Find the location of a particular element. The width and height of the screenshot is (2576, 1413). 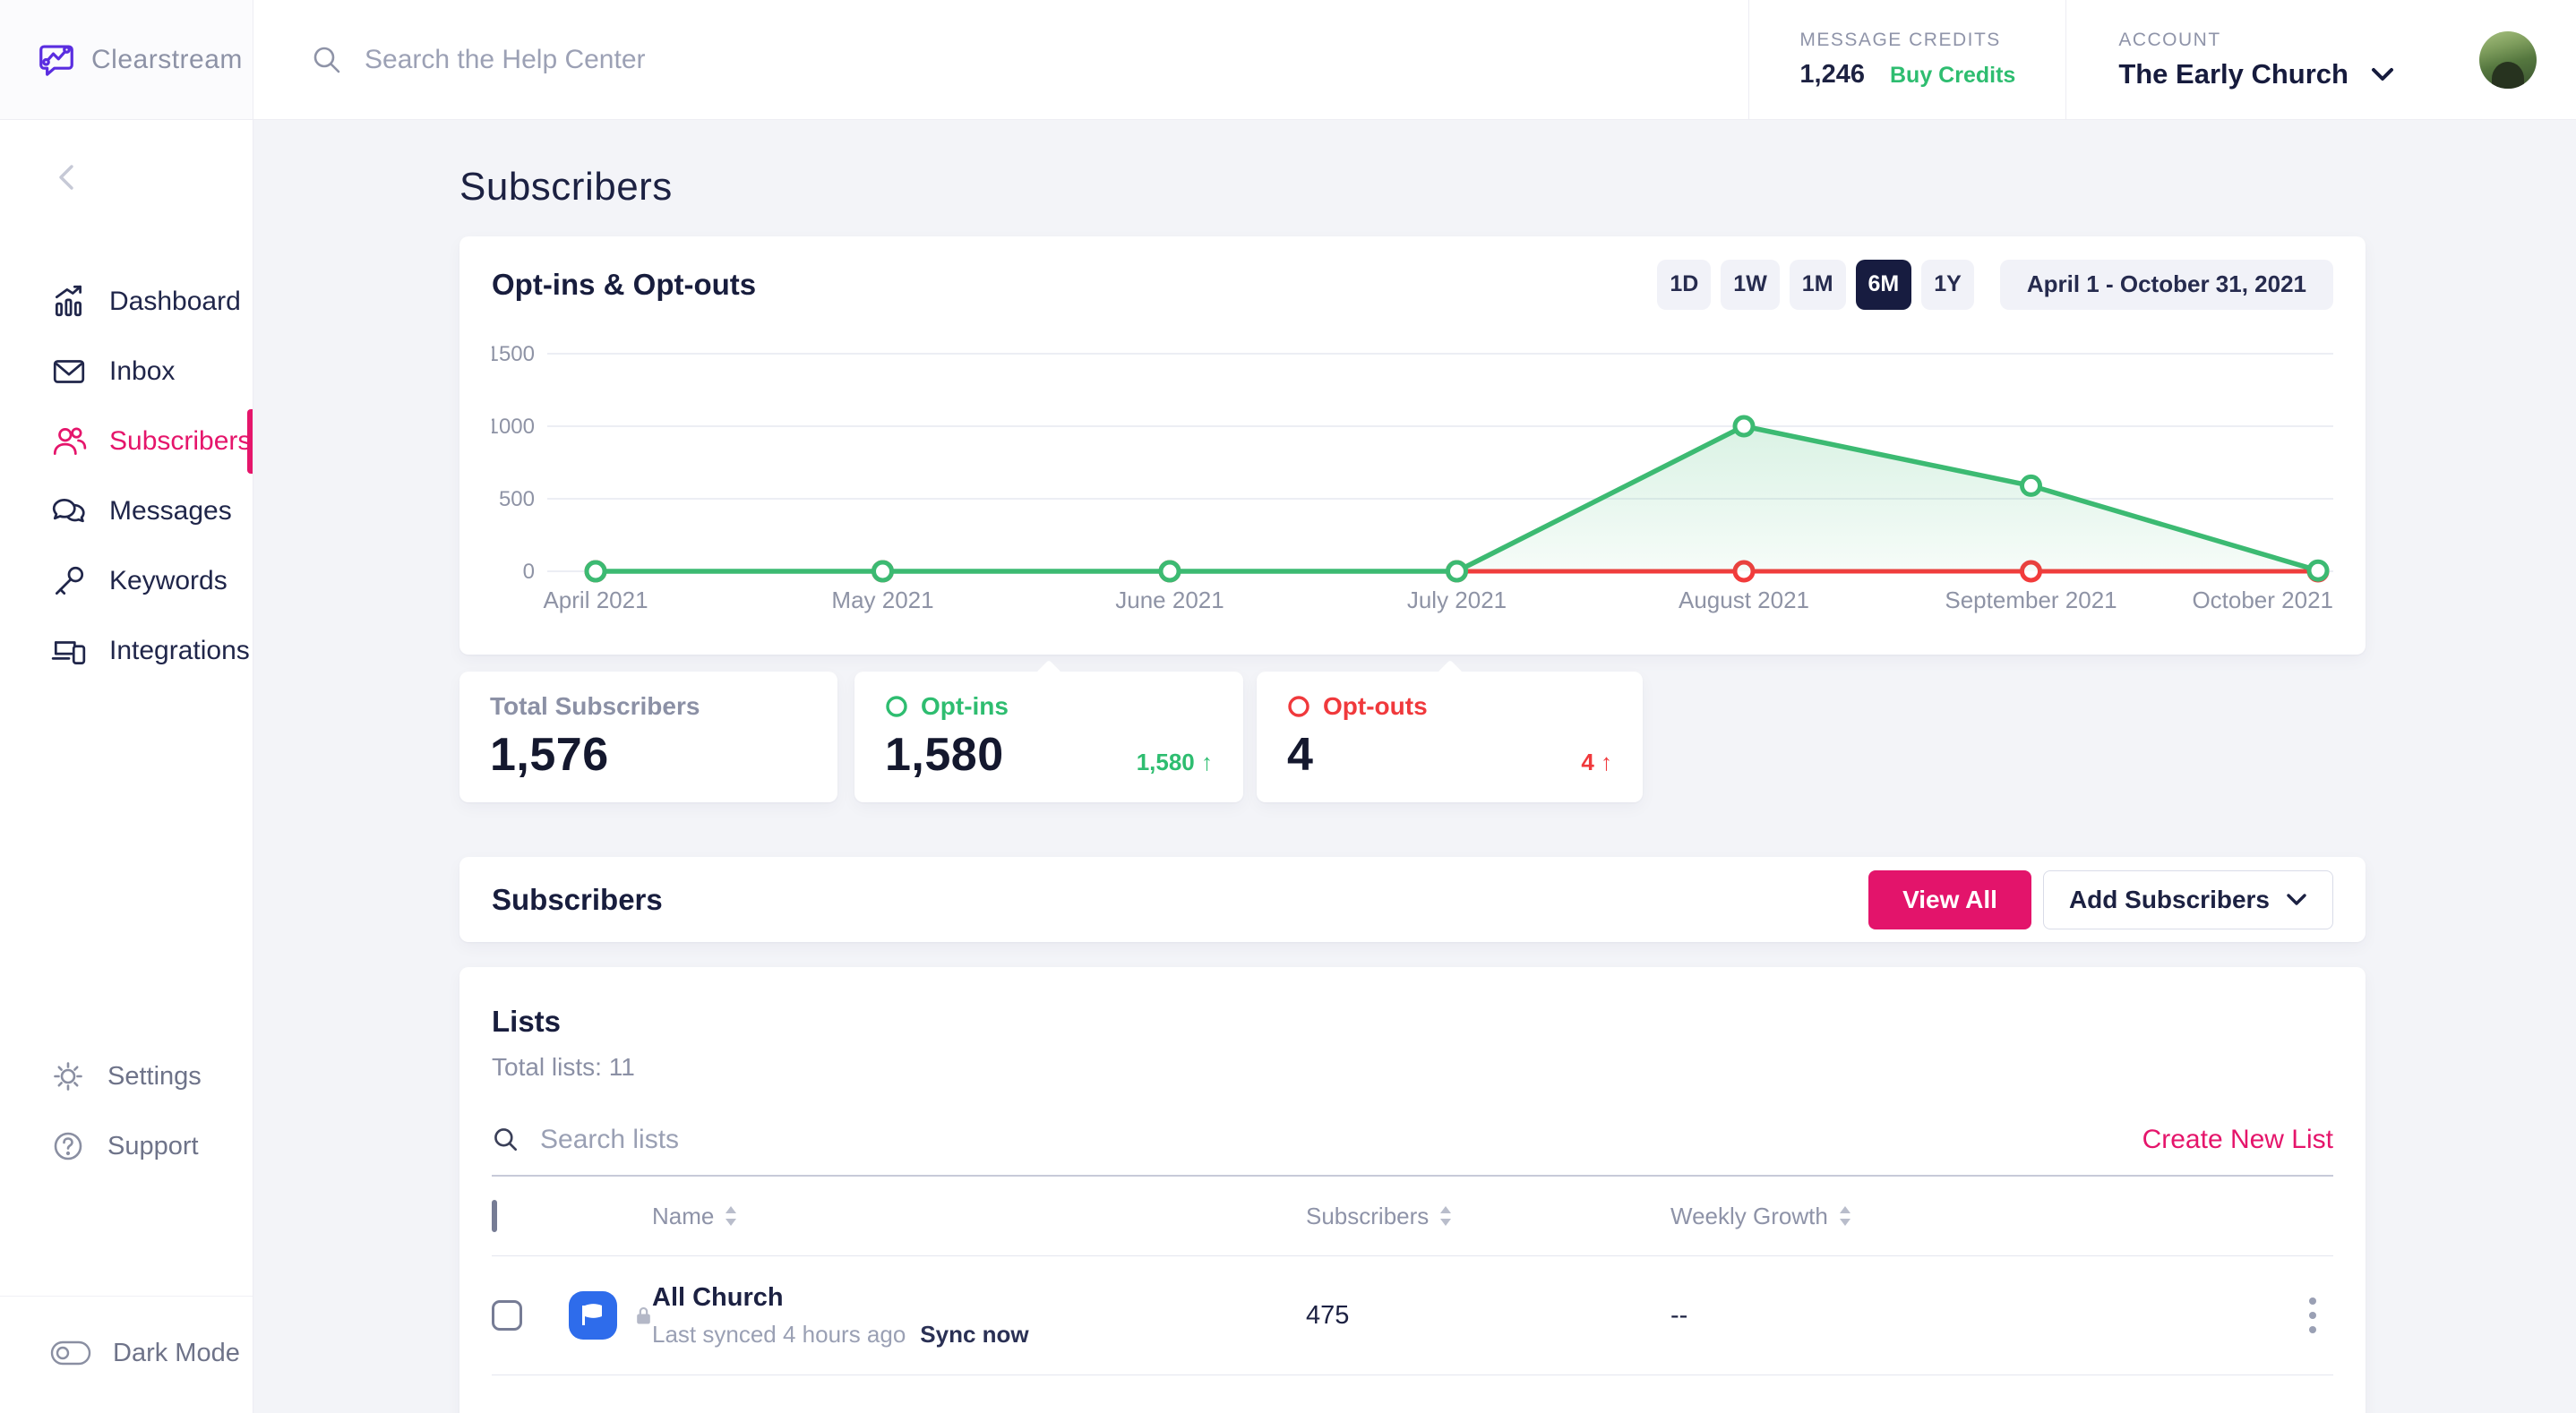

row-menu-button is located at coordinates (2312, 1315).